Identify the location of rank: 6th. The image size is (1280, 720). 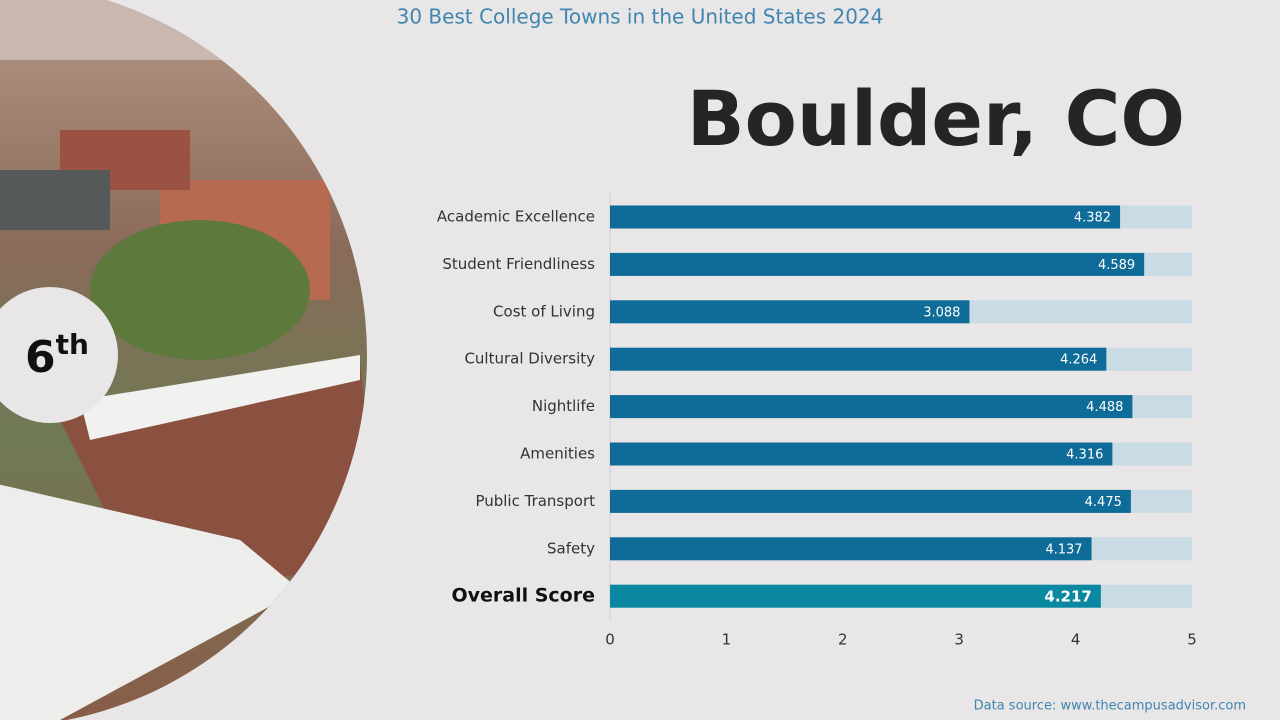
(57, 355).